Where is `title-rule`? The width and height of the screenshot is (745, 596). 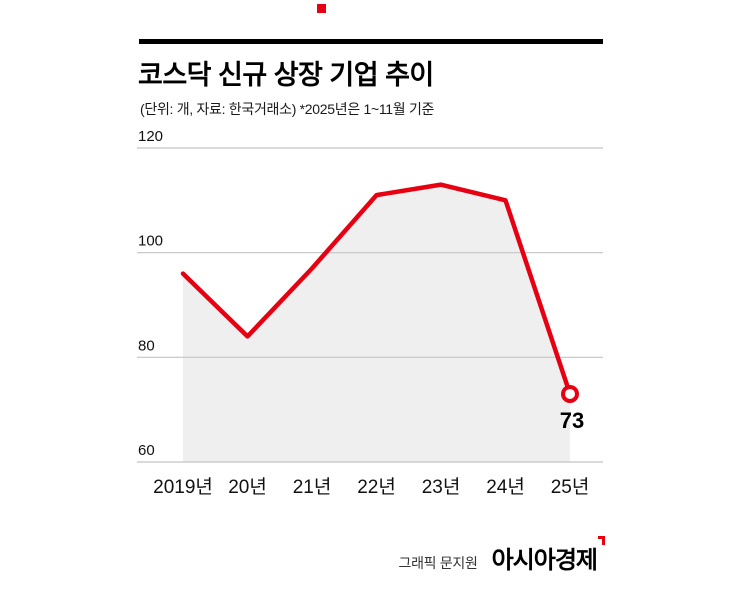
title-rule is located at coordinates (371, 41).